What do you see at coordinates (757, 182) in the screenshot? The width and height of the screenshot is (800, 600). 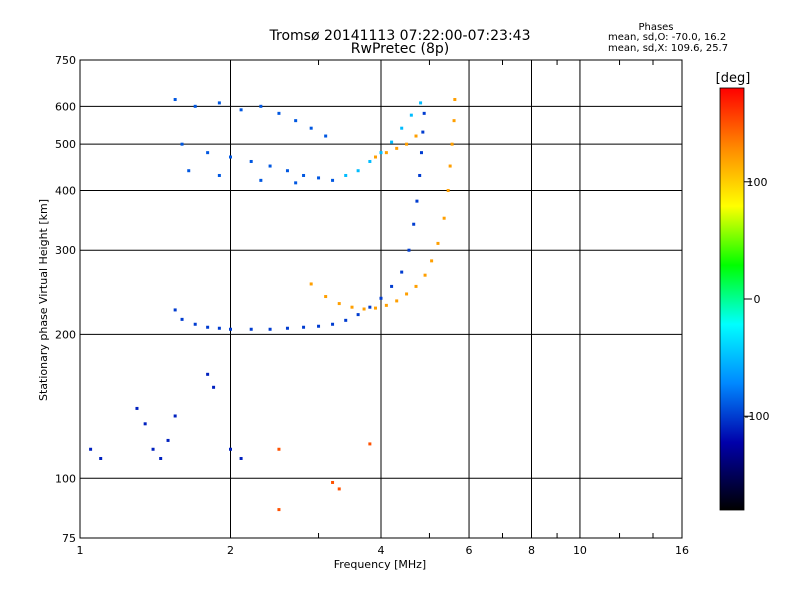 I see `colorbar-tick-label: 100` at bounding box center [757, 182].